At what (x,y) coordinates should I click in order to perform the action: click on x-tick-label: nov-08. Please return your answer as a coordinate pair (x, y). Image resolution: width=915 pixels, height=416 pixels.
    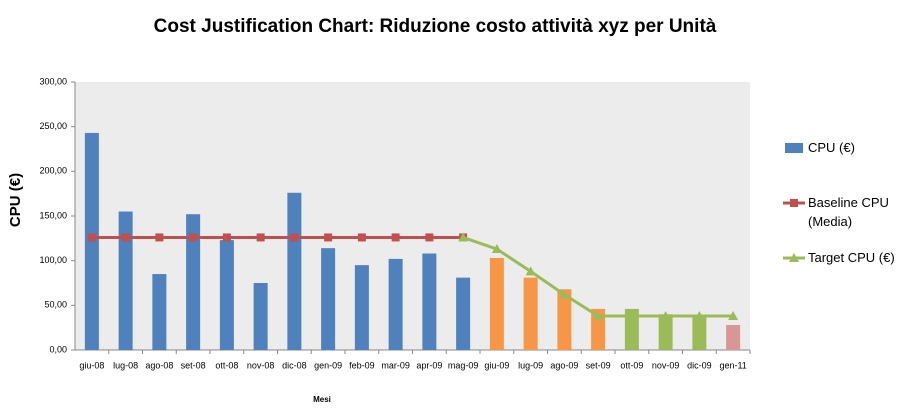
    Looking at the image, I should click on (261, 365).